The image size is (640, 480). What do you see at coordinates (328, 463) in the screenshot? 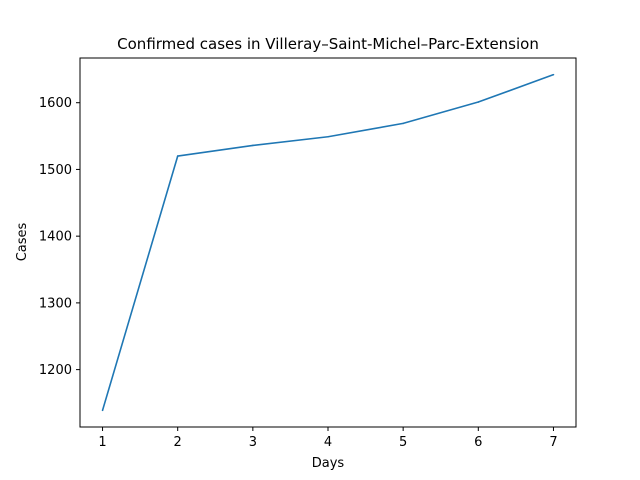
I see `x-axis-label: Days` at bounding box center [328, 463].